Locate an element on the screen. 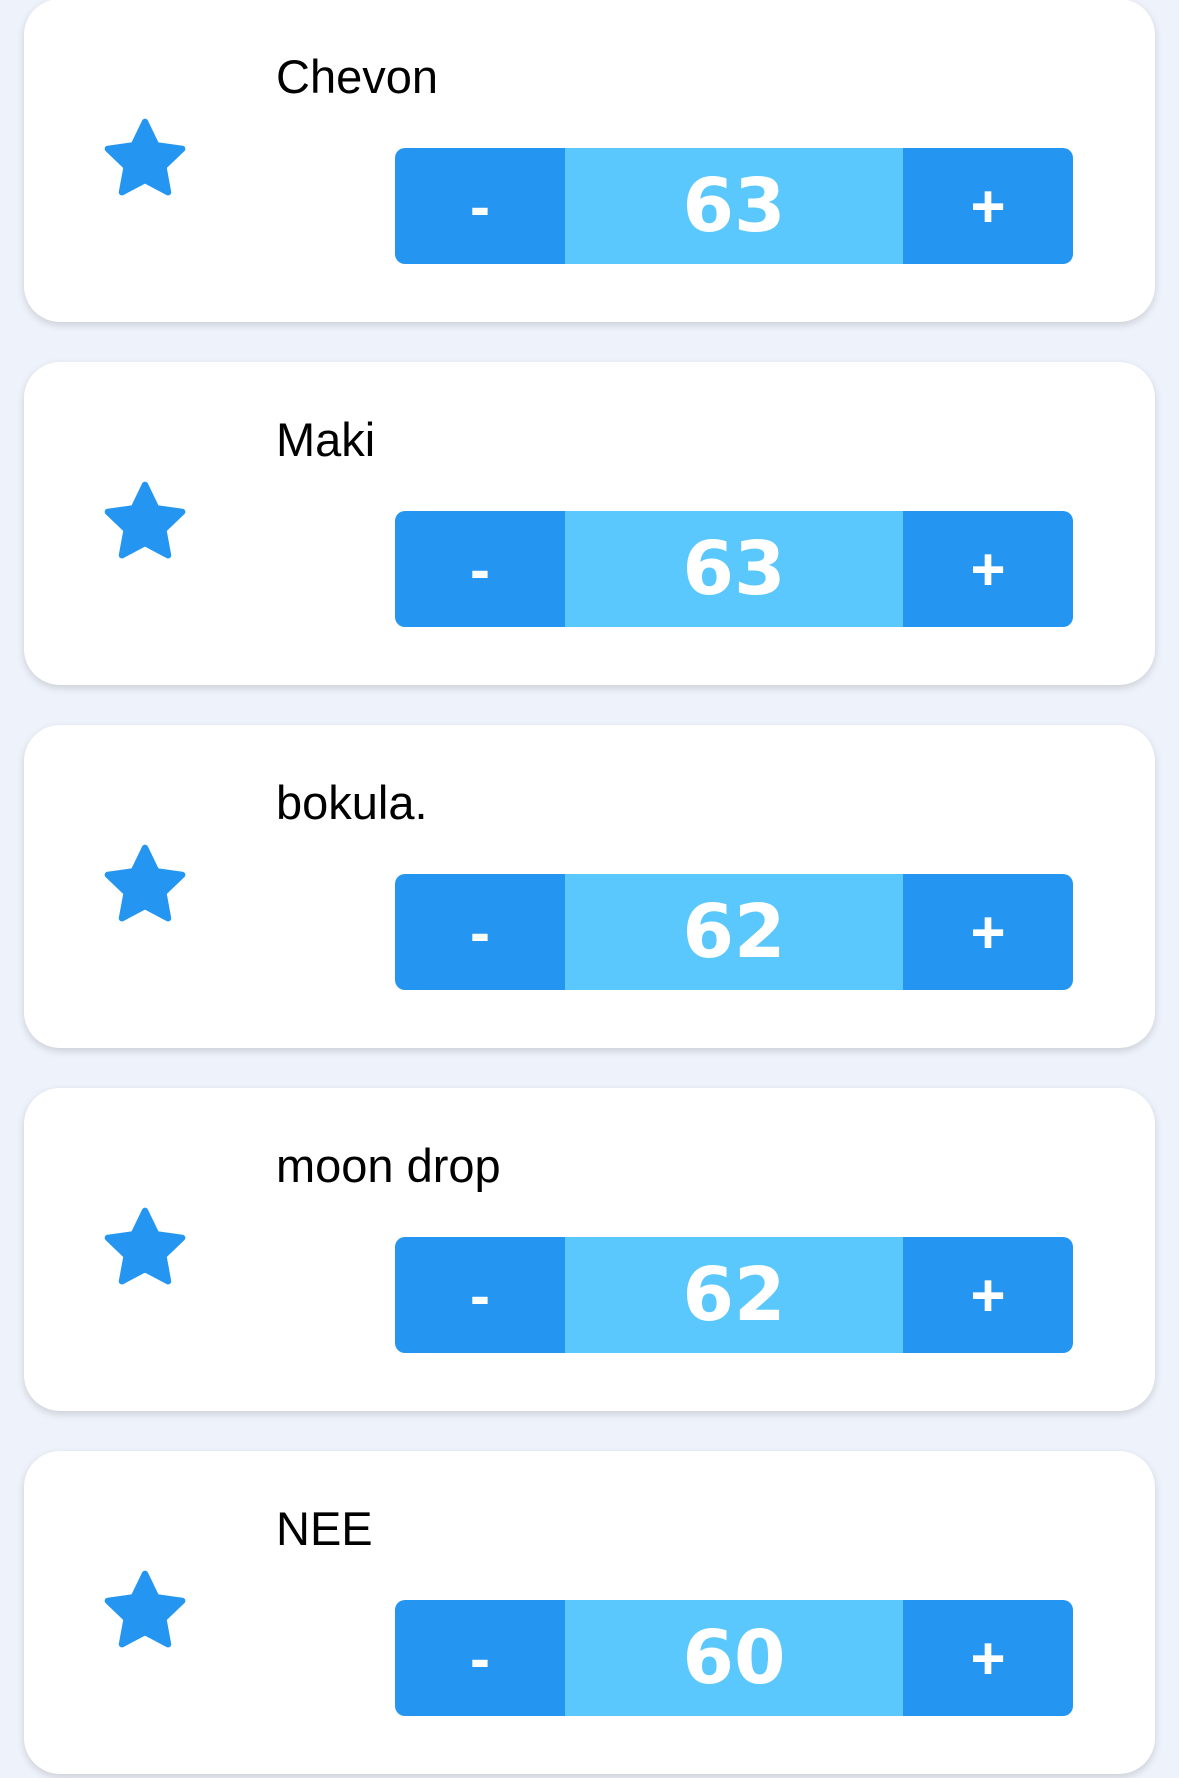  stepper-value: 60 is located at coordinates (734, 1658).